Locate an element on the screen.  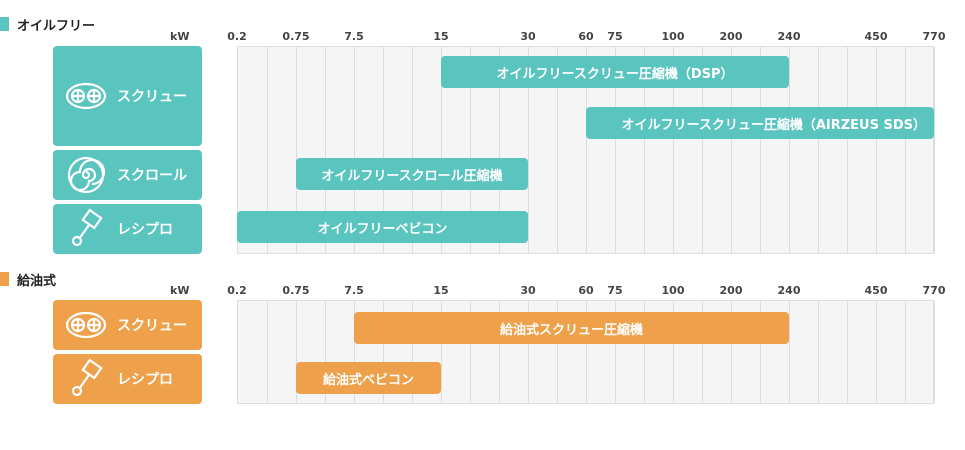
section-title-oilfree: オイルフリー is located at coordinates (47, 24).